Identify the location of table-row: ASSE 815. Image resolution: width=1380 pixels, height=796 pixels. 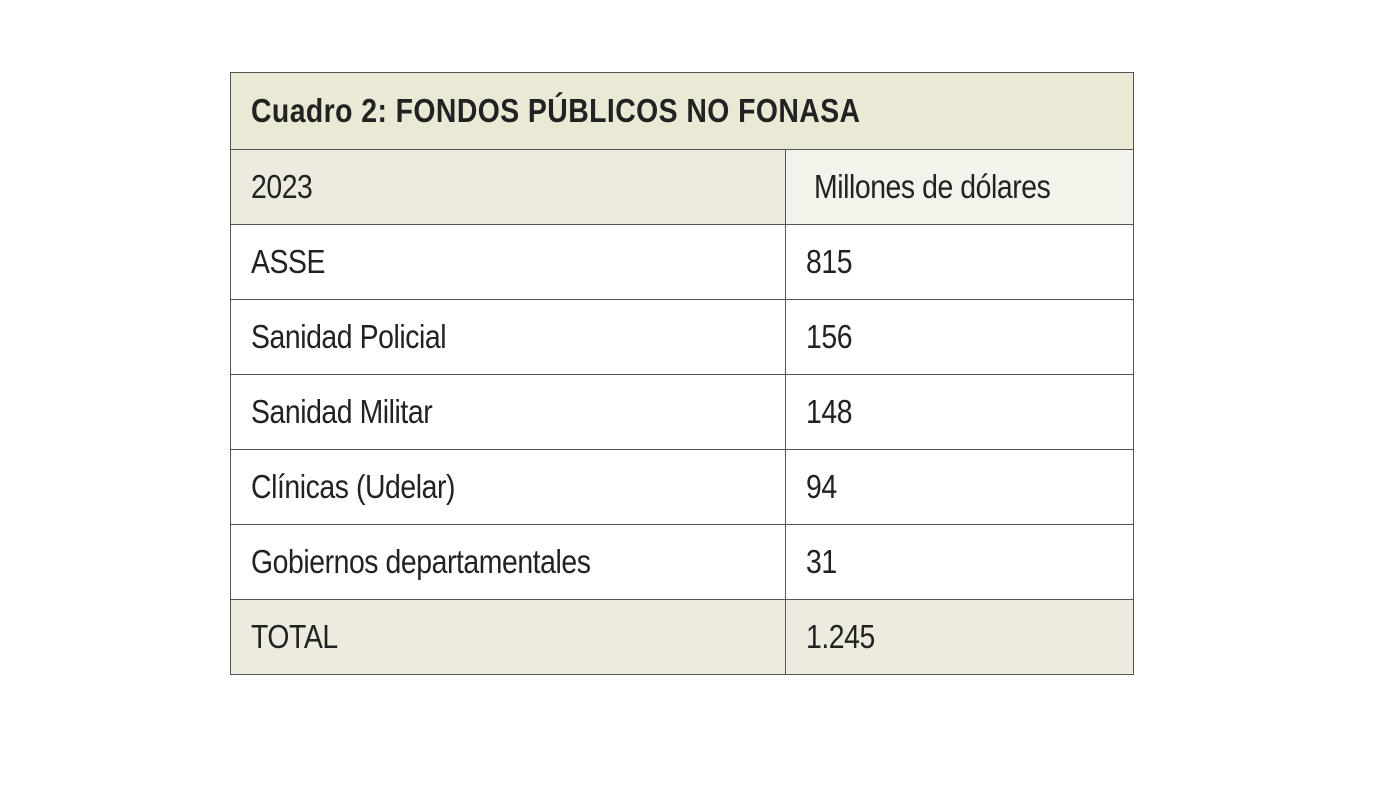
(682, 262).